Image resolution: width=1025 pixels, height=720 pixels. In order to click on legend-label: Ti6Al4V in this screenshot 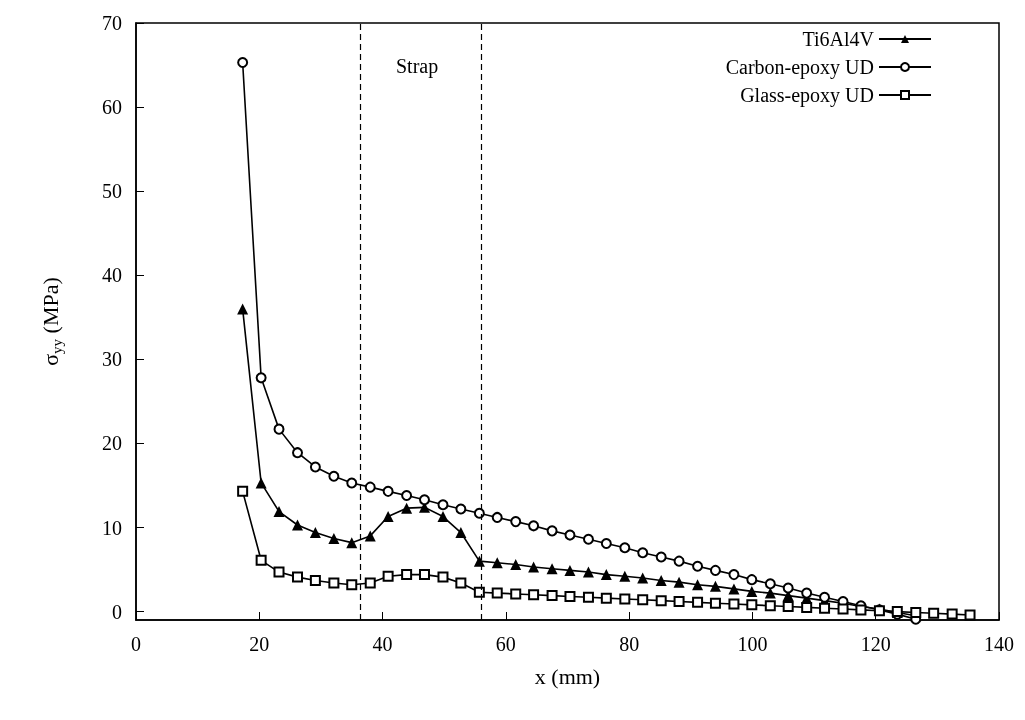, I will do `click(838, 39)`.